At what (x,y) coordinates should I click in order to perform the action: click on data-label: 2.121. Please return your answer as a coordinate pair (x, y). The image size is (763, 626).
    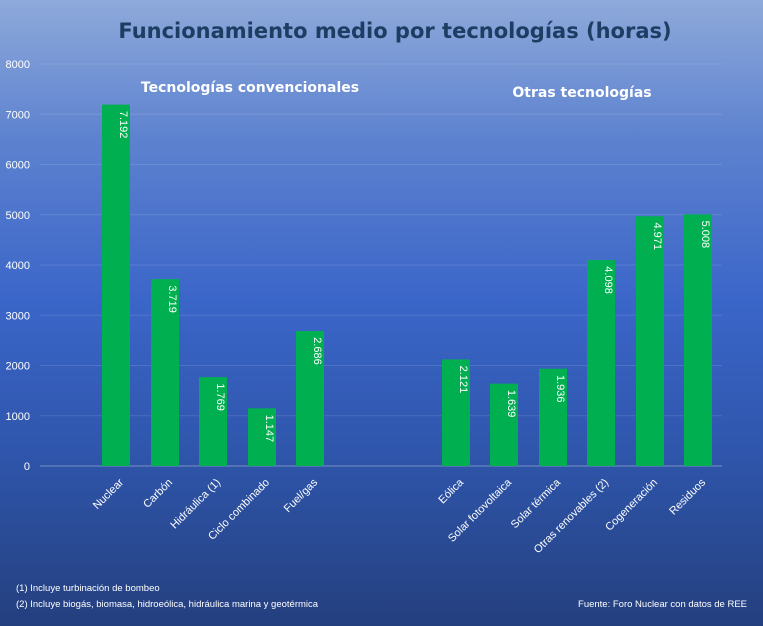
    Looking at the image, I should click on (463, 380).